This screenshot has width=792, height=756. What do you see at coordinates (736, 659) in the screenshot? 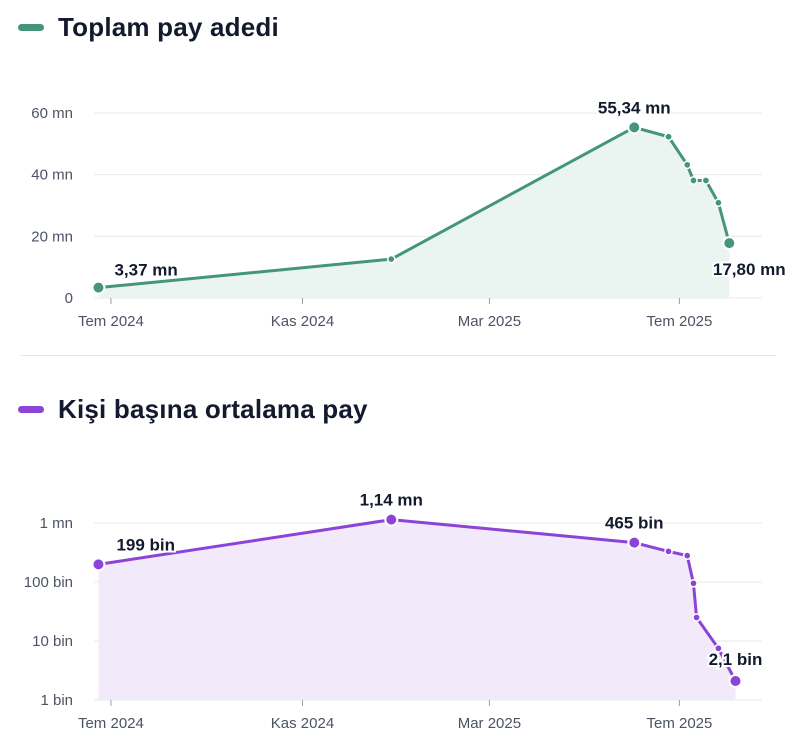
I see `data-label: 2,1 bin` at bounding box center [736, 659].